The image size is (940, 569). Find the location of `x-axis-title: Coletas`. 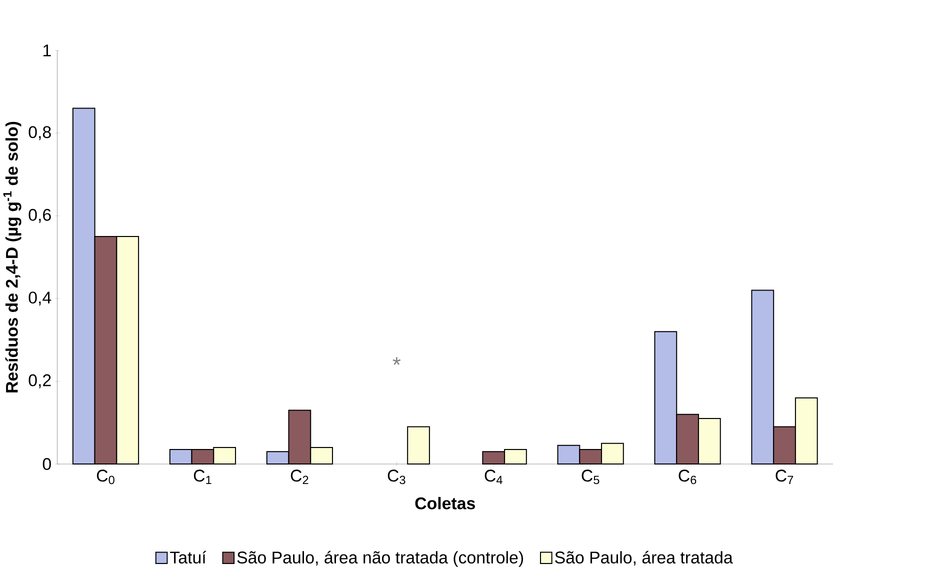

x-axis-title: Coletas is located at coordinates (445, 503).